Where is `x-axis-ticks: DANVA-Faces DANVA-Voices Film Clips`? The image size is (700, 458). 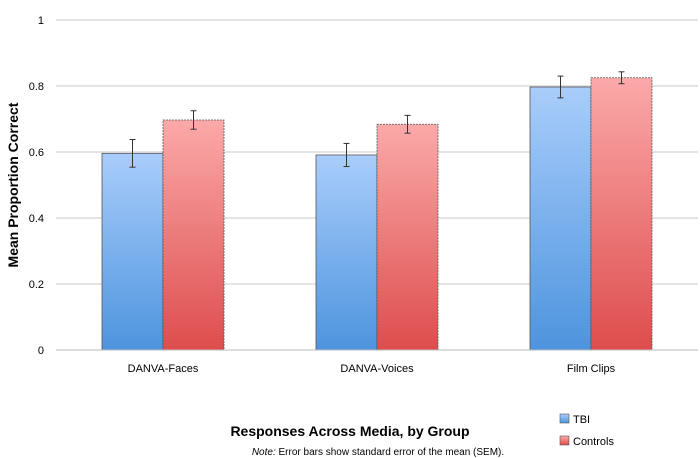 x-axis-ticks: DANVA-Faces DANVA-Voices Film Clips is located at coordinates (372, 369).